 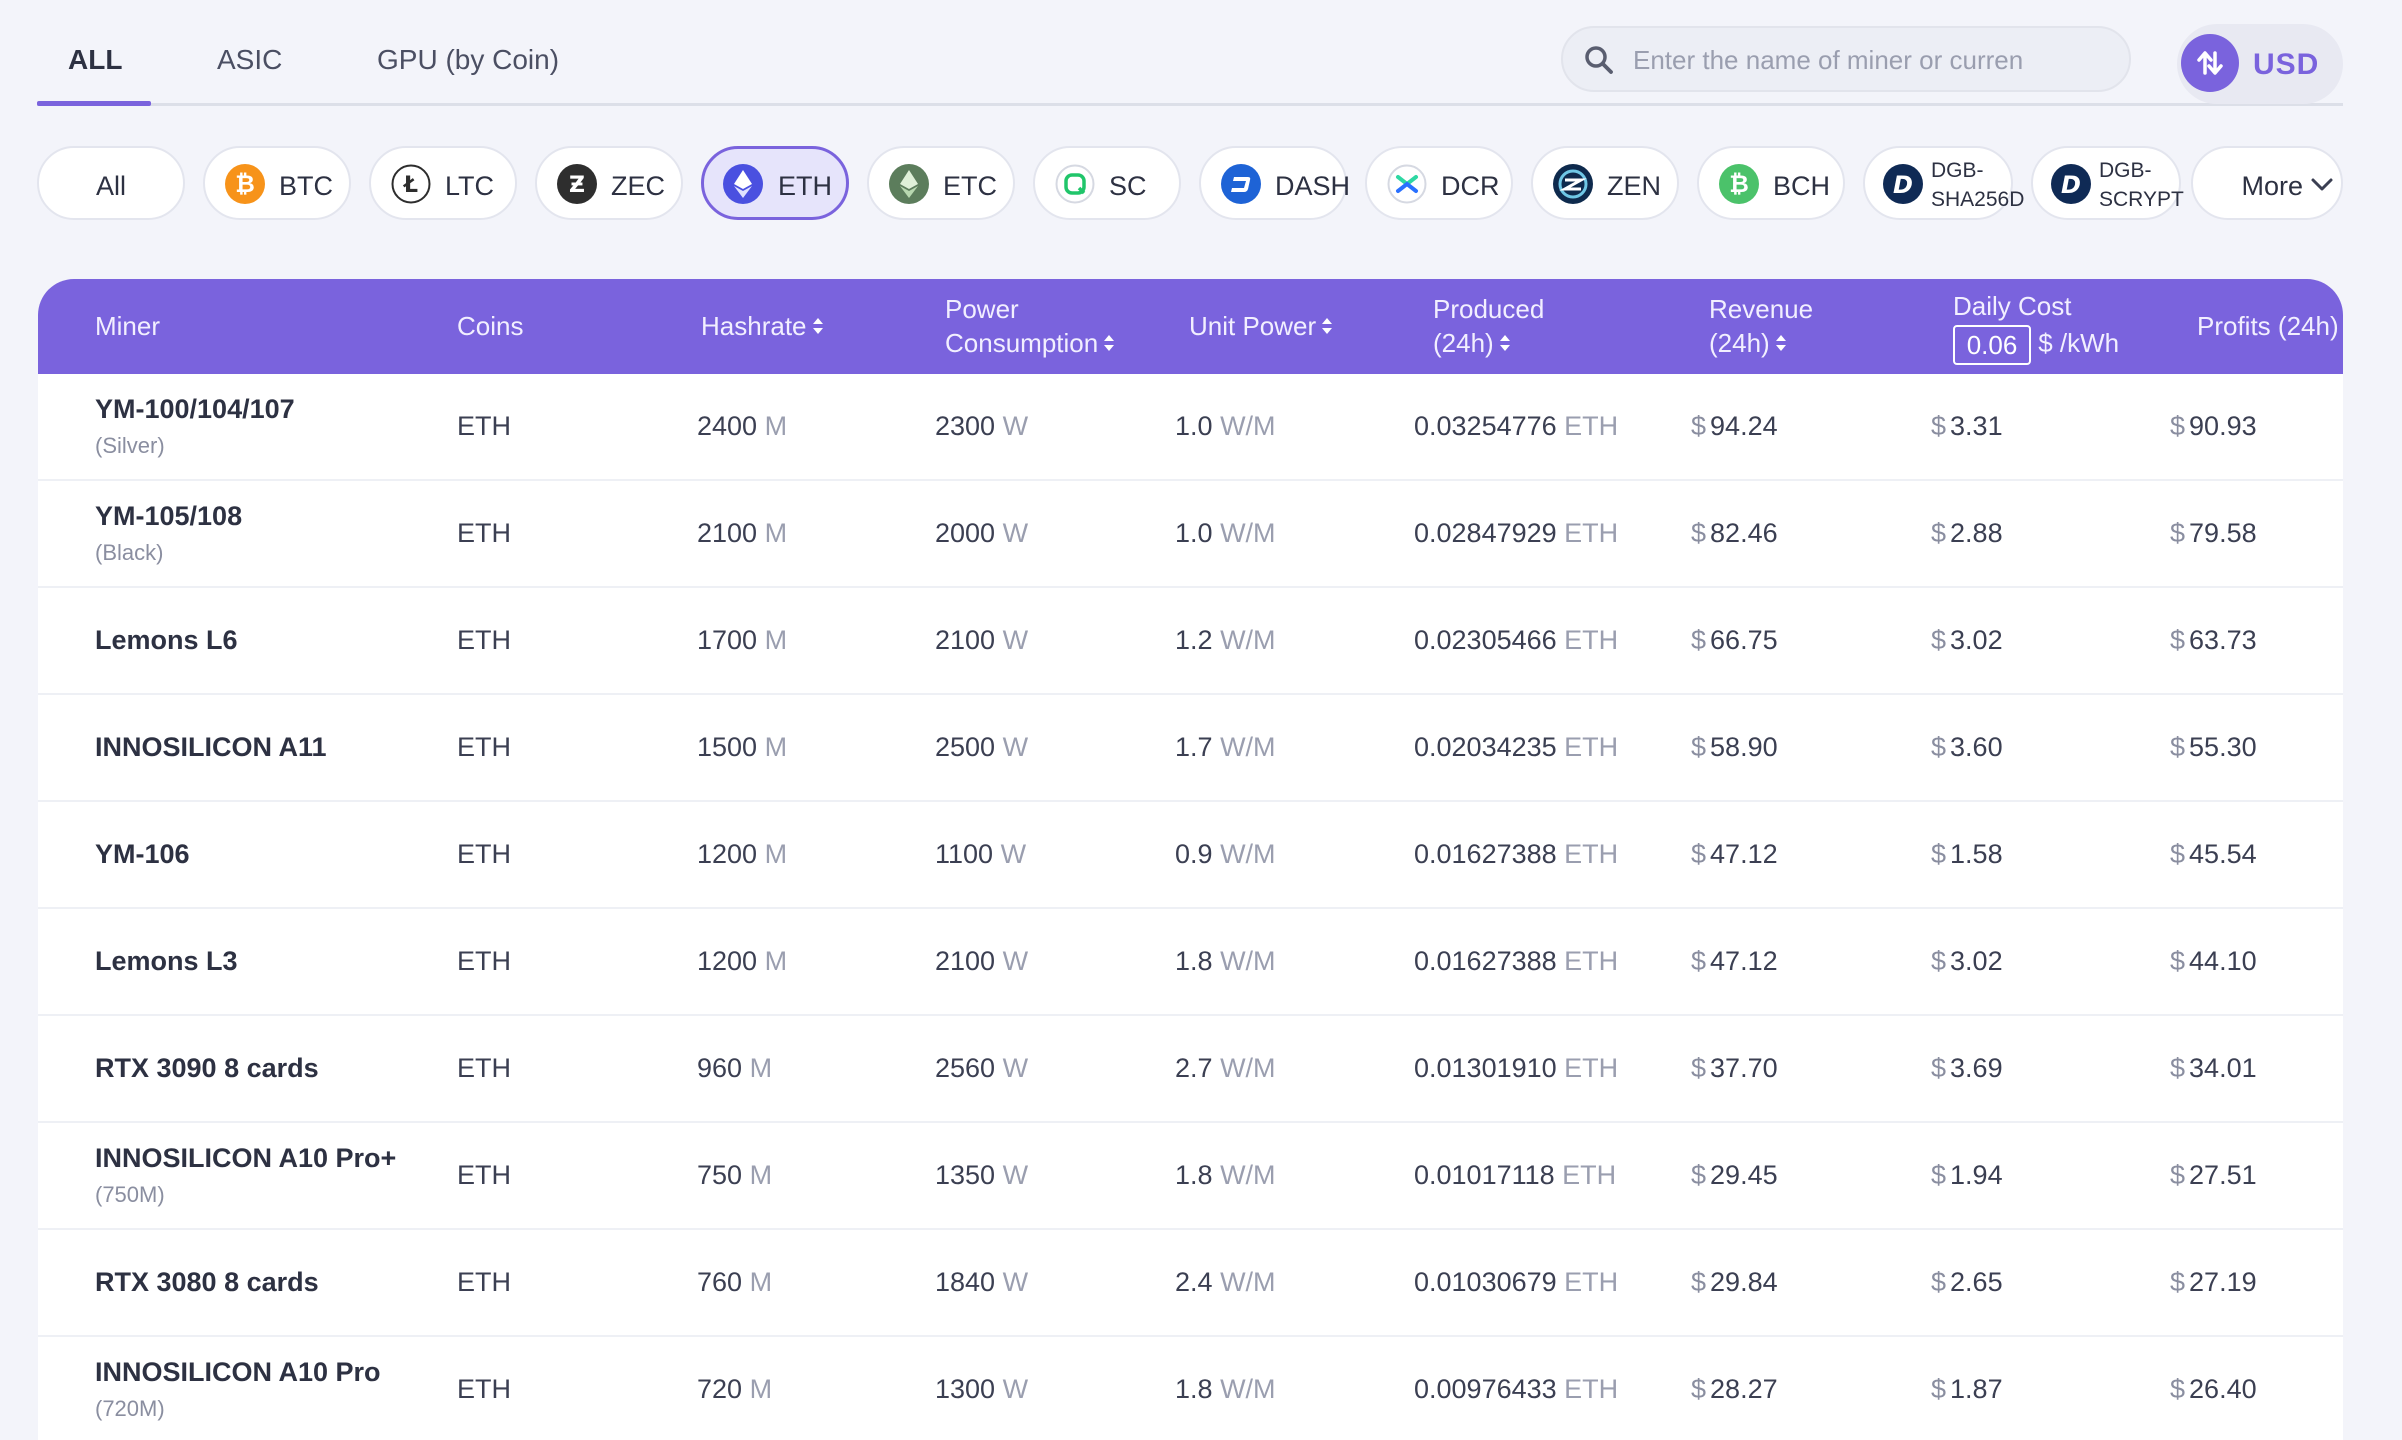 I want to click on produced-cell-value: 0.01017118, so click(x=1484, y=1175).